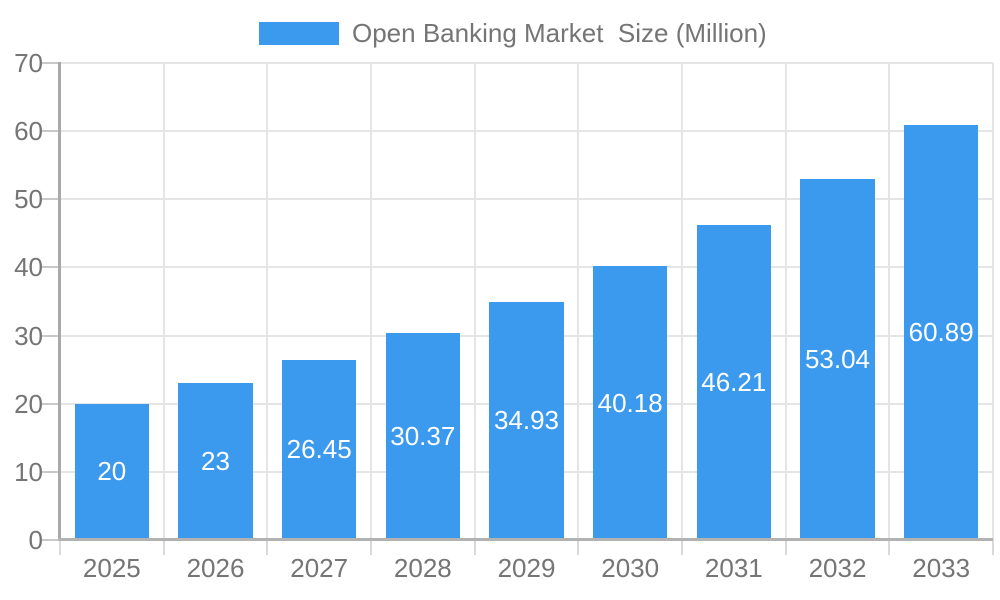 The height and width of the screenshot is (600, 1000). I want to click on x-axis-label: 2033, so click(941, 568).